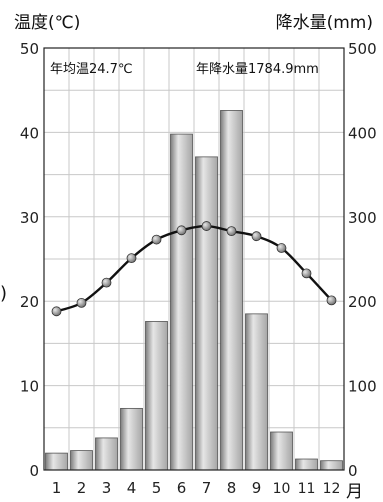 Image resolution: width=383 pixels, height=502 pixels. What do you see at coordinates (47, 23) in the screenshot?
I see `left-axis-title: 温度(℃)` at bounding box center [47, 23].